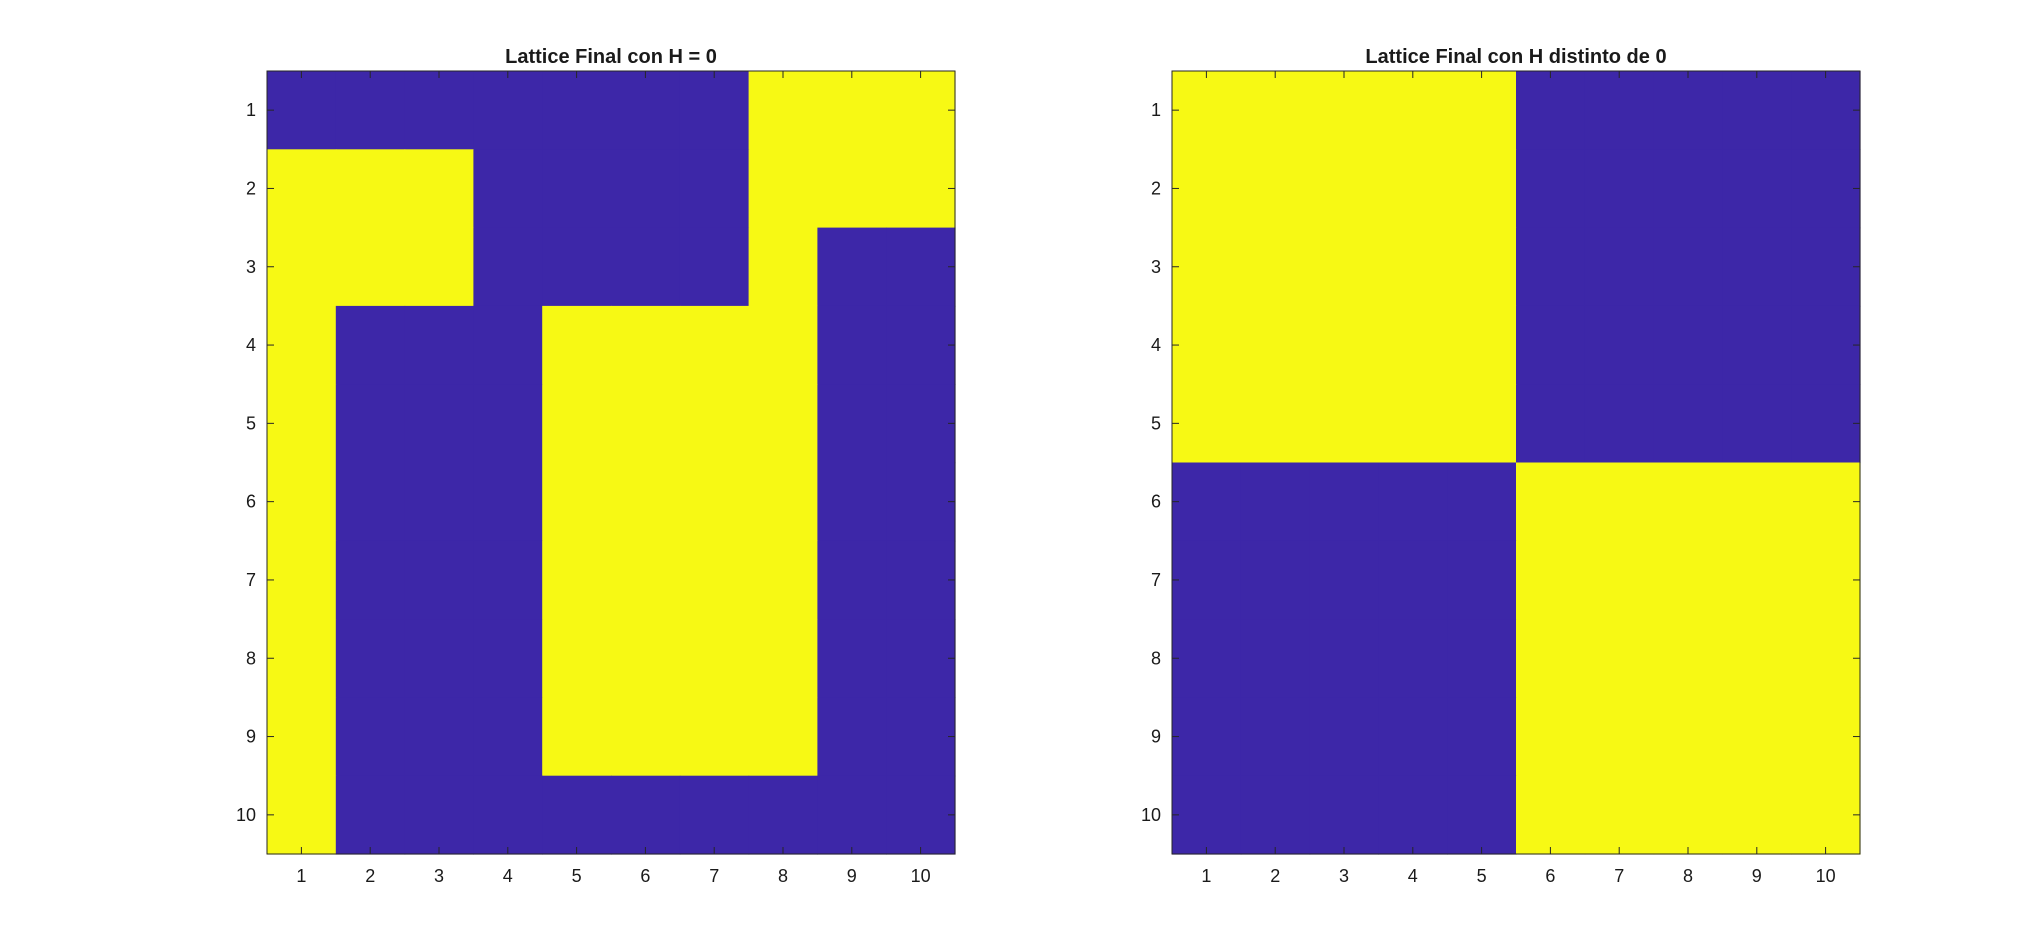 This screenshot has width=2040, height=952. I want to click on y-tick-label: 5, so click(251, 423).